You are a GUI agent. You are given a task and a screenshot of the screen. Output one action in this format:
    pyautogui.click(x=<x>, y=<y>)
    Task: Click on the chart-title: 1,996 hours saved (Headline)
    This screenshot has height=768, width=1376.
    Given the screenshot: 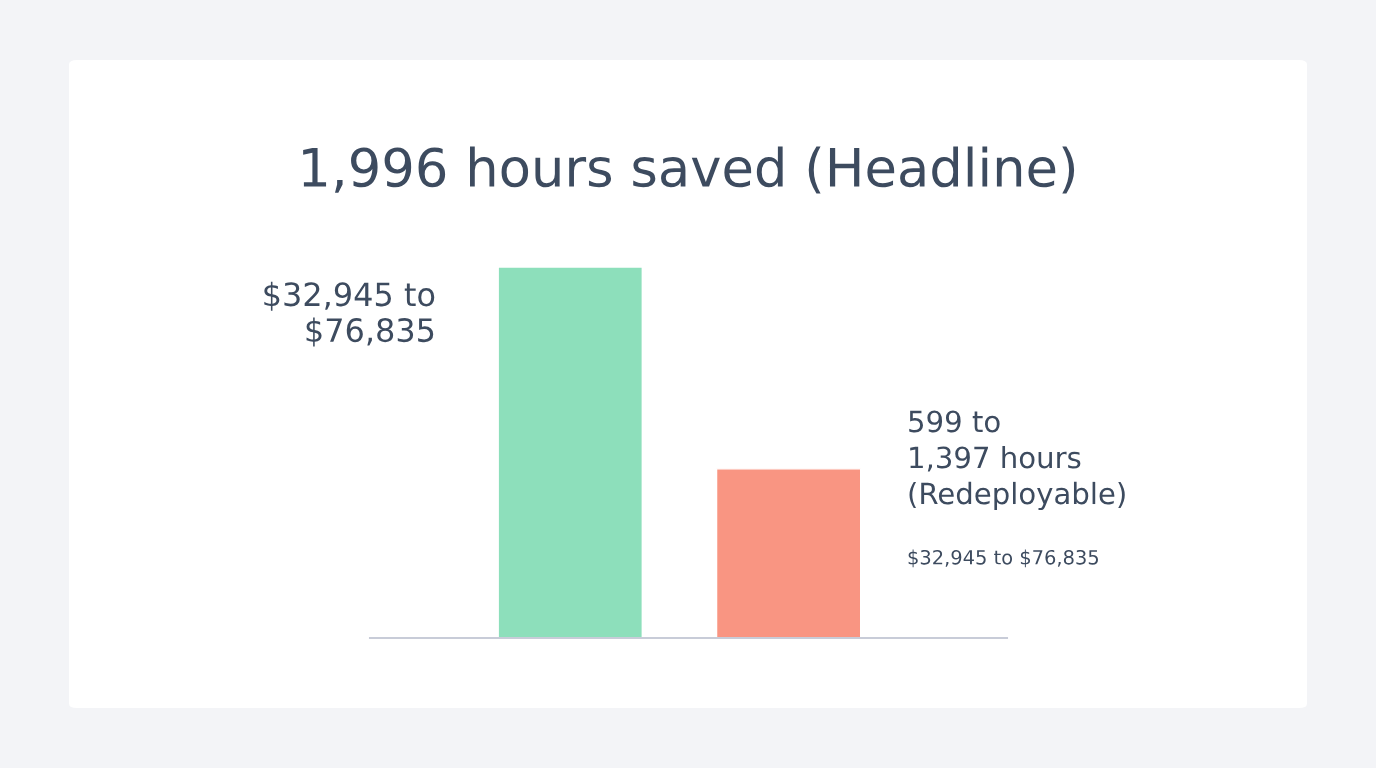 What is the action you would take?
    pyautogui.click(x=689, y=170)
    